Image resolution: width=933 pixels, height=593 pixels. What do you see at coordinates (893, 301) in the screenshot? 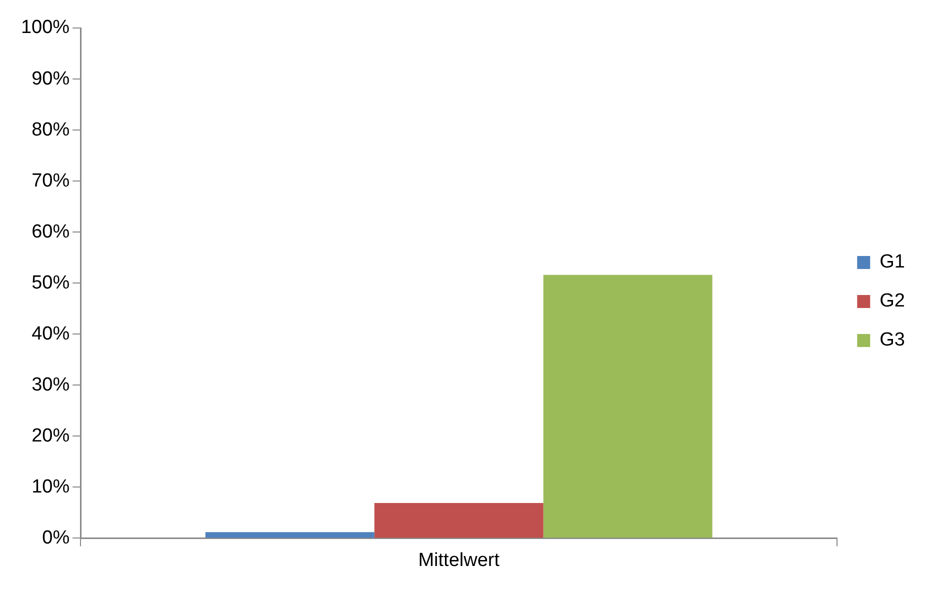
I see `legend-label: G2` at bounding box center [893, 301].